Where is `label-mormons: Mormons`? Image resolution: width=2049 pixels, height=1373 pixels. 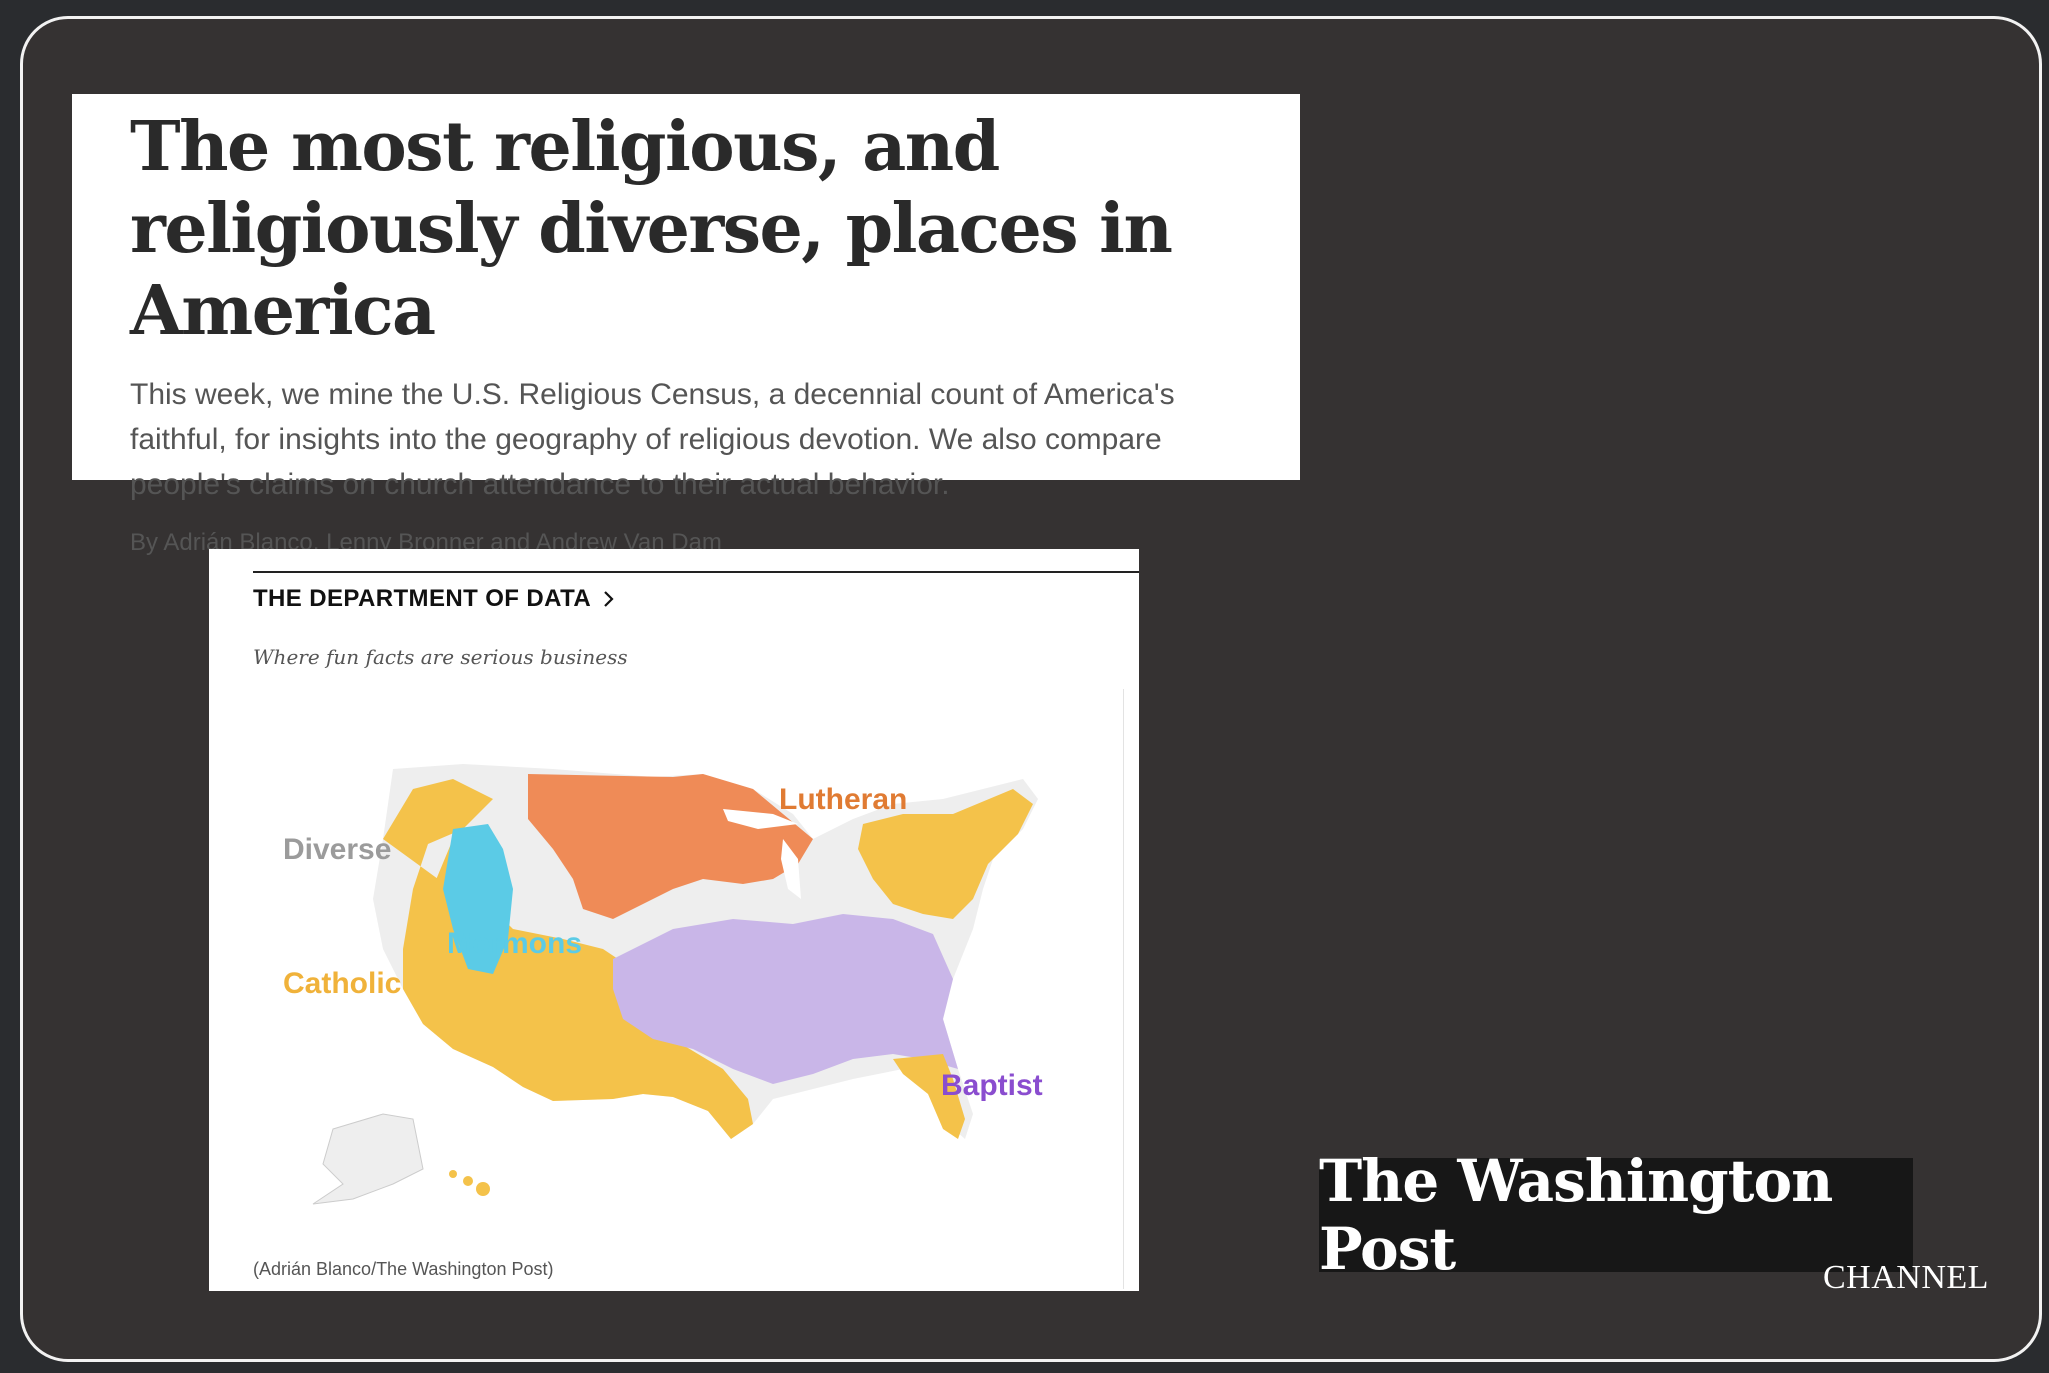 label-mormons: Mormons is located at coordinates (514, 943).